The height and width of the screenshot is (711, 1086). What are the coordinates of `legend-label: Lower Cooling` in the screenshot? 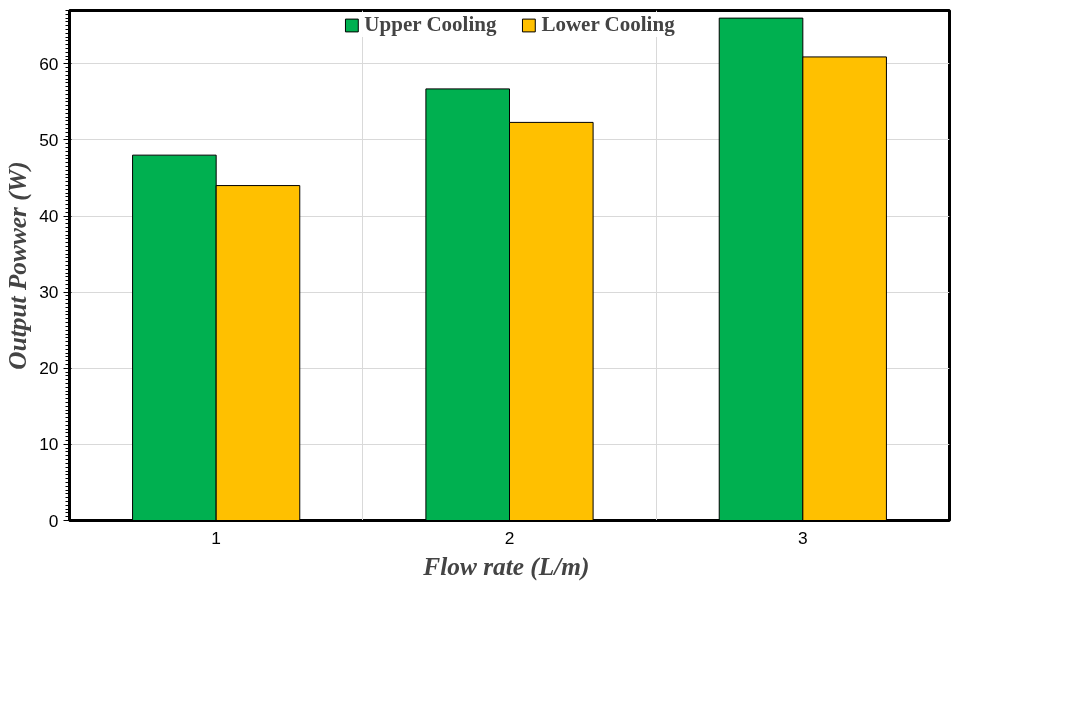 It's located at (608, 24).